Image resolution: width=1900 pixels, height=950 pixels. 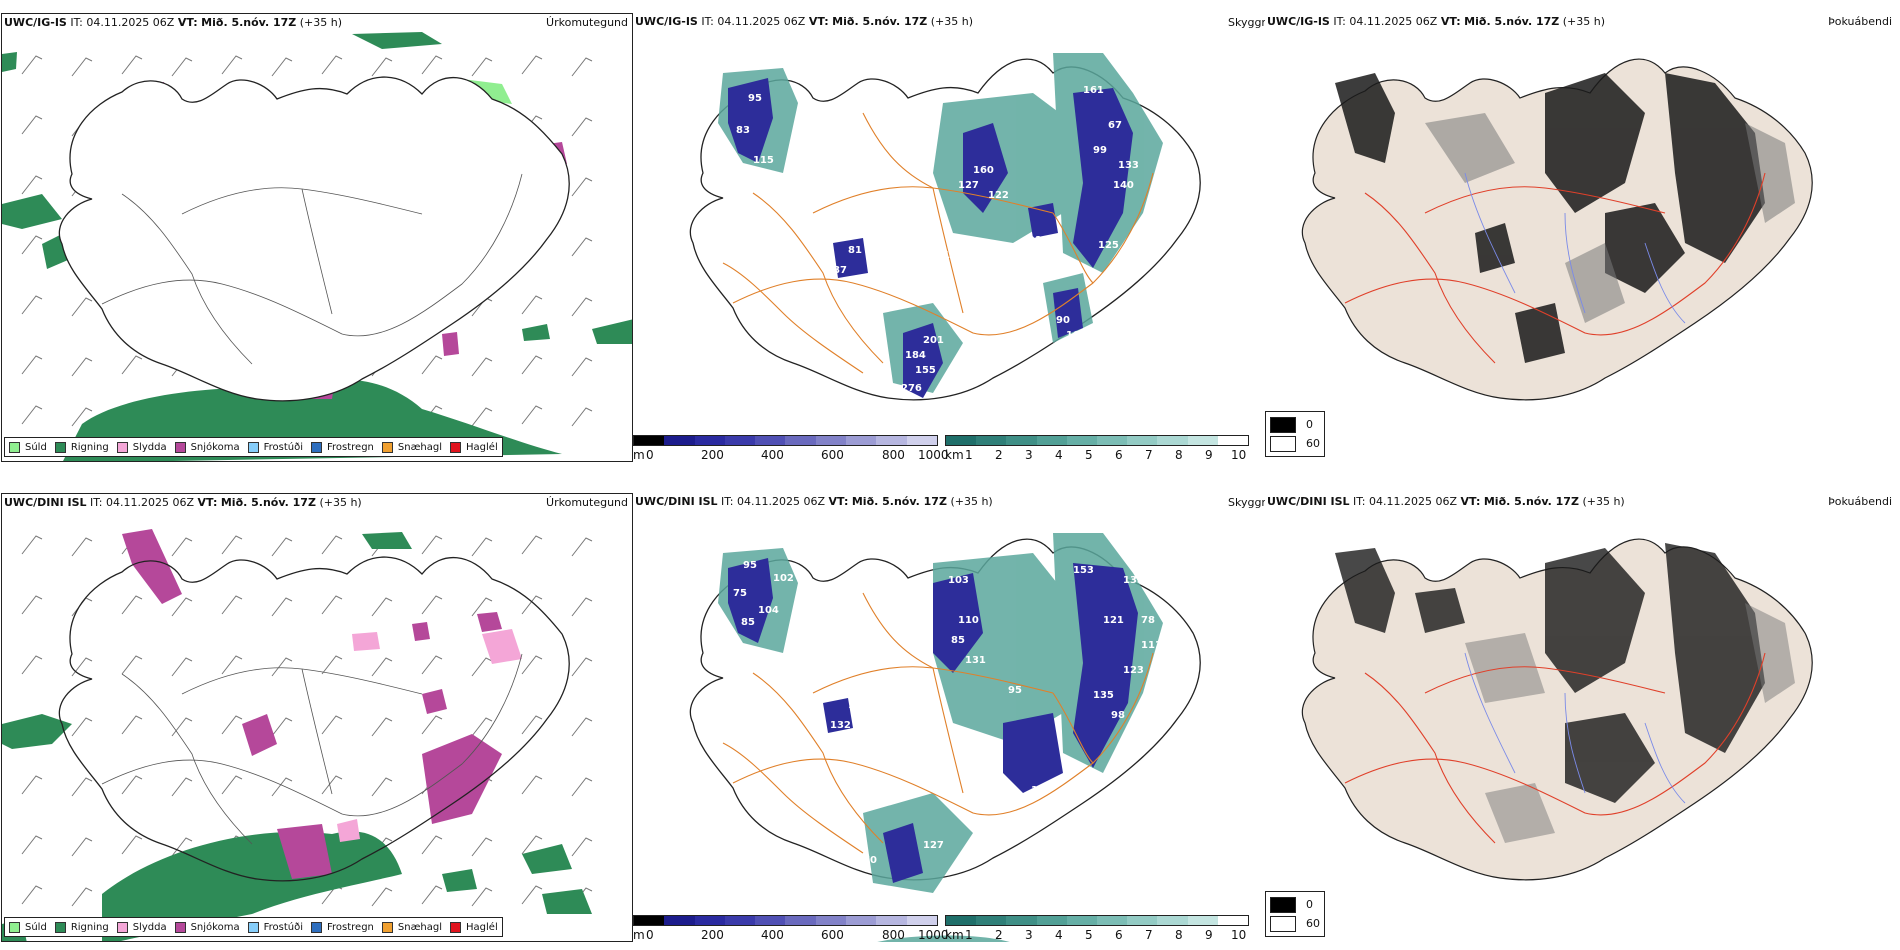 I want to click on map-label: 78, so click(x=1148, y=620).